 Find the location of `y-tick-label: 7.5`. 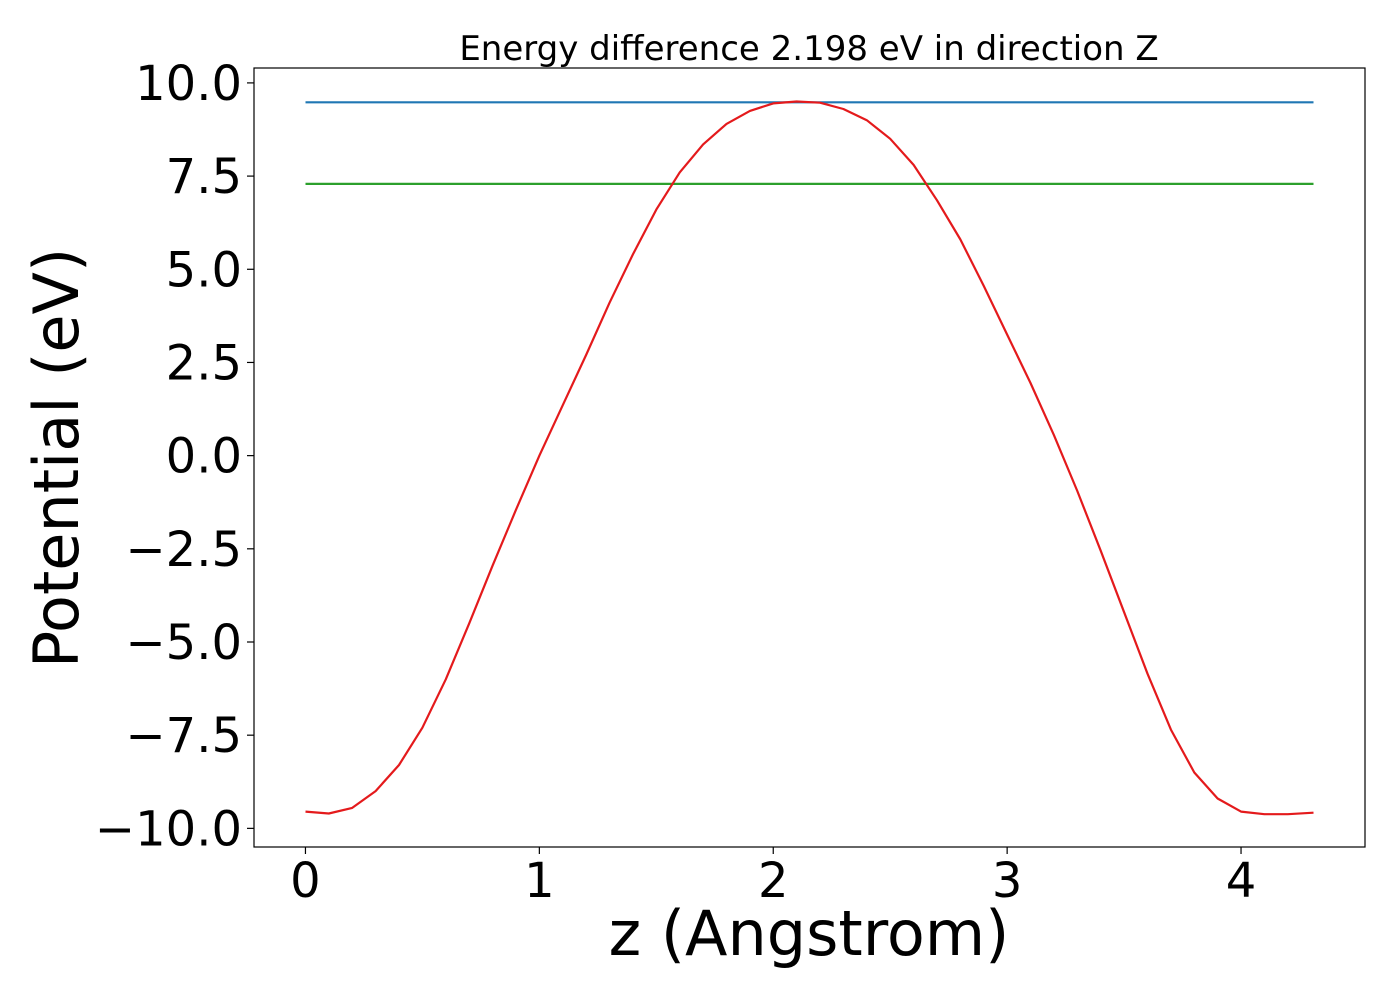

y-tick-label: 7.5 is located at coordinates (204, 177).